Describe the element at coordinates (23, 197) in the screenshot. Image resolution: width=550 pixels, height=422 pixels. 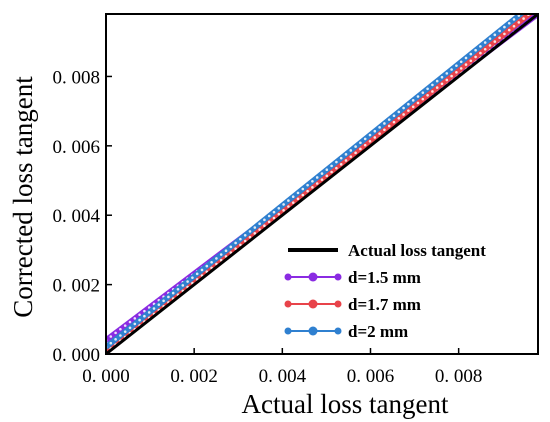
I see `y-axis-title: Corrected loss tangent` at that location.